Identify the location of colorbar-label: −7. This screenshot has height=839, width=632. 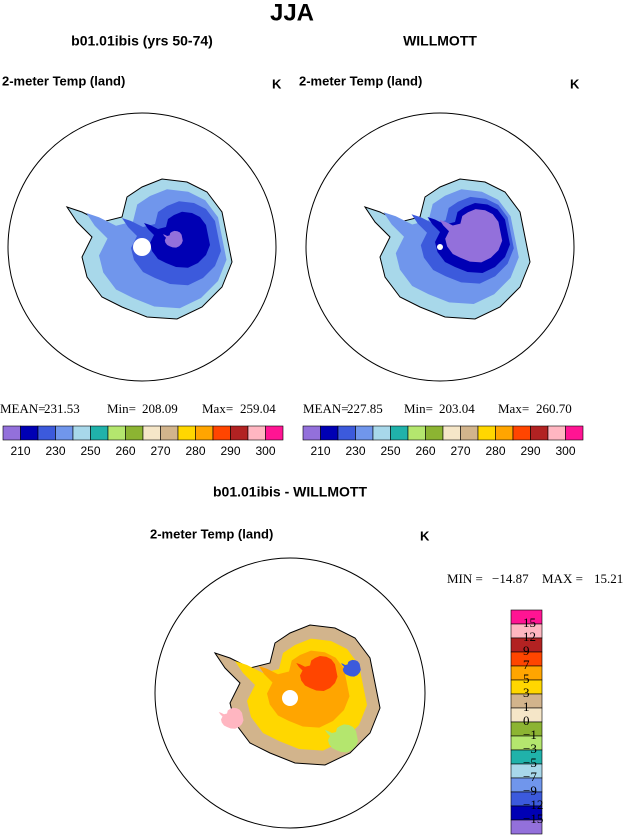
(530, 776).